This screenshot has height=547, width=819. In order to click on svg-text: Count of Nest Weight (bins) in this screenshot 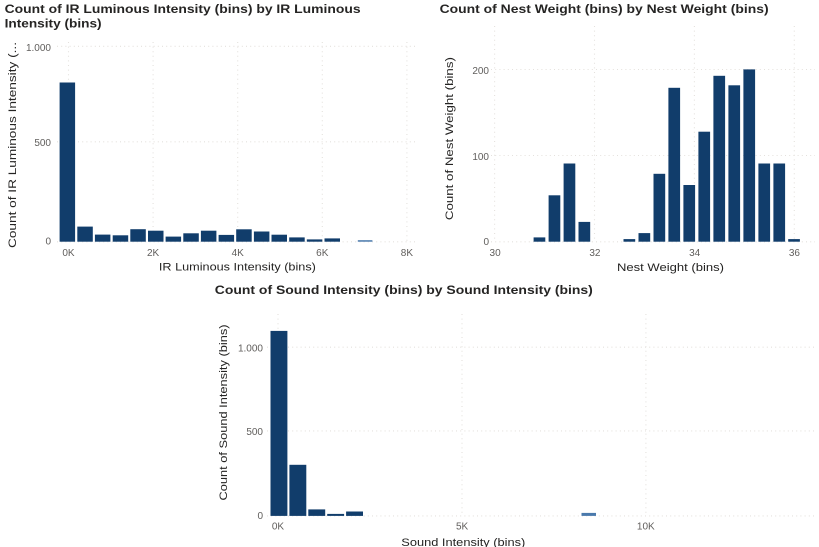, I will do `click(450, 138)`.